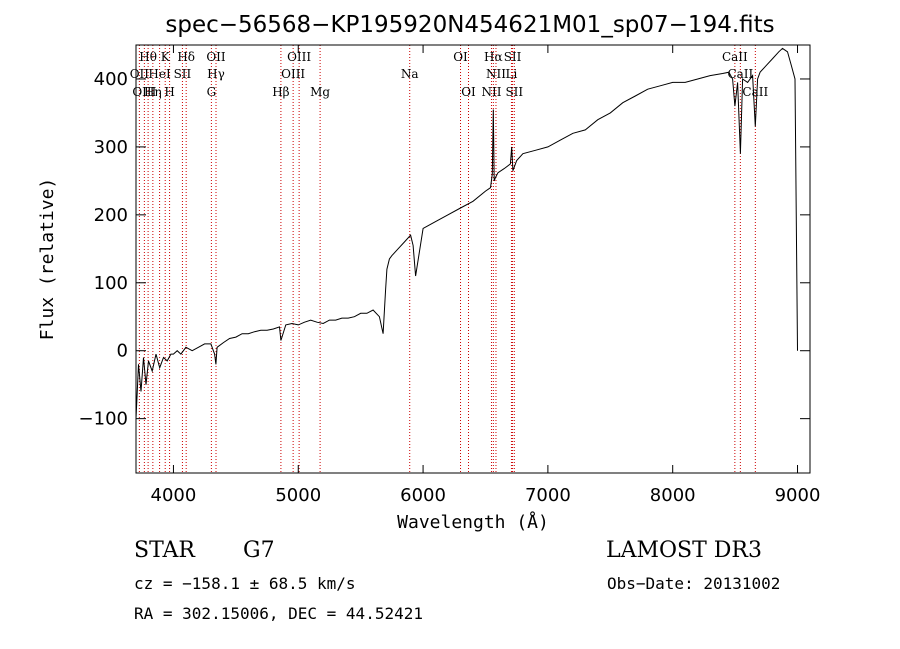 The image size is (900, 649). What do you see at coordinates (280, 92) in the screenshot?
I see `spectral-line-label: Hβ` at bounding box center [280, 92].